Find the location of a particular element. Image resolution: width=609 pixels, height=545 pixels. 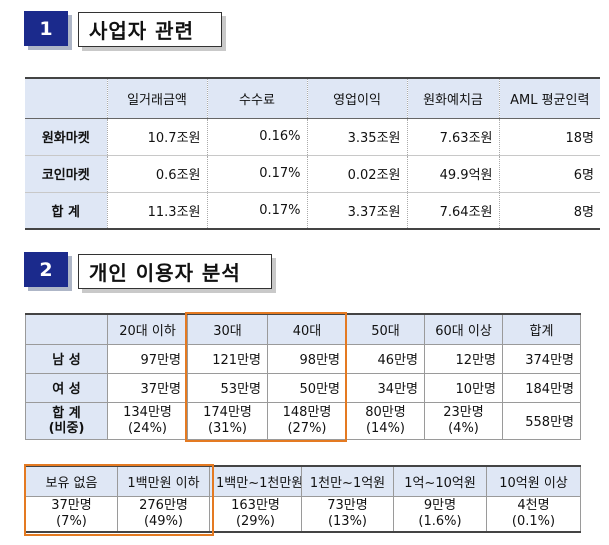

header-cell: 40대 is located at coordinates (307, 329).